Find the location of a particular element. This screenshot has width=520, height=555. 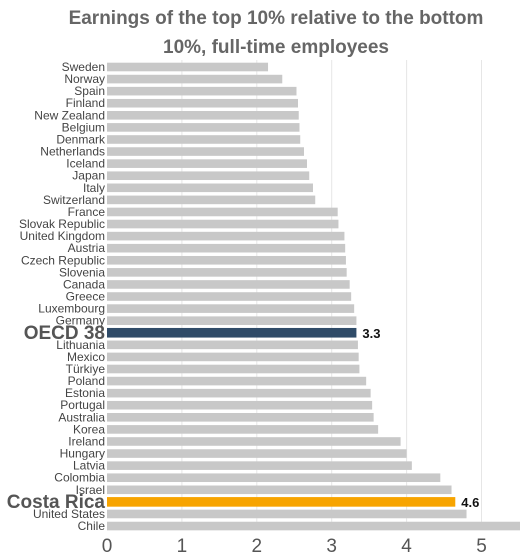

category-label: Spain is located at coordinates (89, 91).